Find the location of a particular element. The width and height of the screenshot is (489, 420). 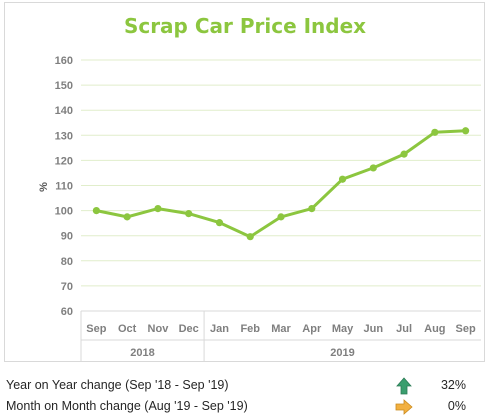

y-tick-label: 160 is located at coordinates (64, 61).